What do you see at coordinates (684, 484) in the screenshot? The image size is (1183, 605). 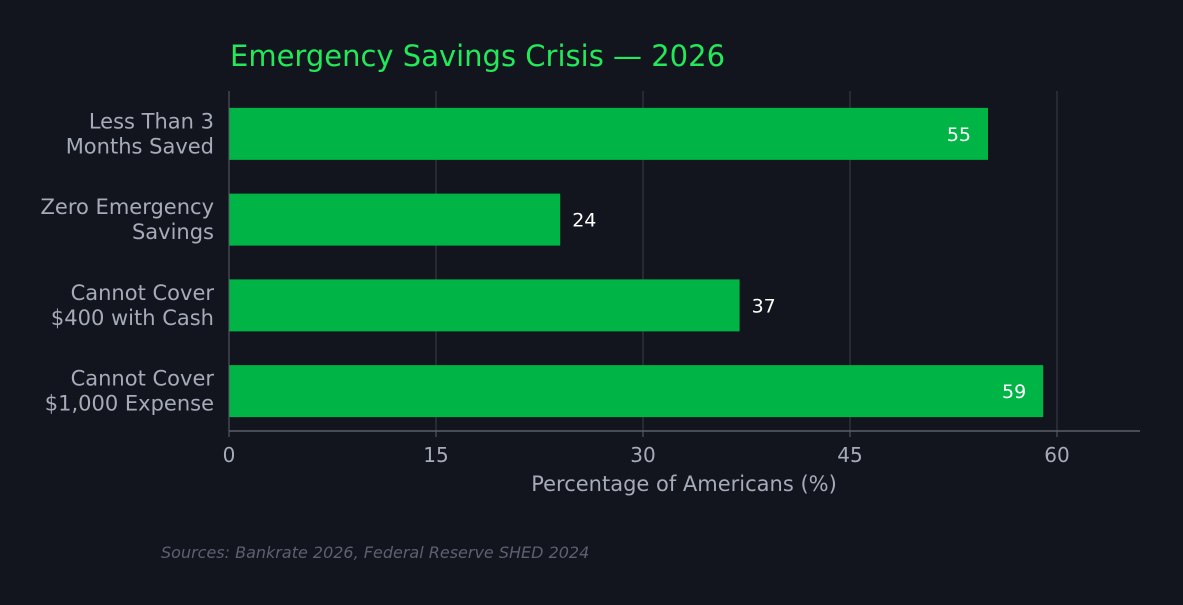 I see `x-axis-title: Percentage of Americans (%)` at bounding box center [684, 484].